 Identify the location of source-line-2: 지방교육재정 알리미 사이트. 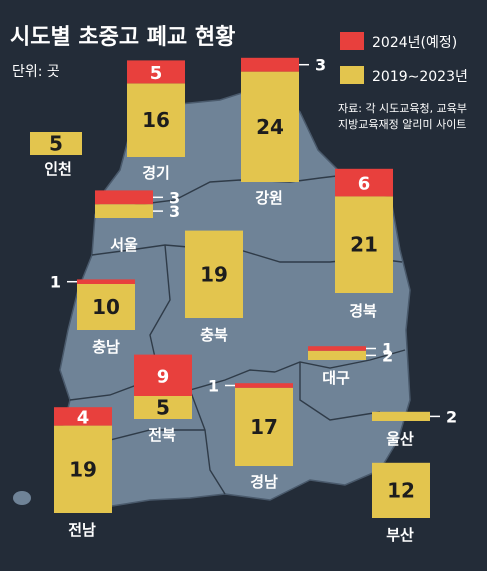
(402, 124).